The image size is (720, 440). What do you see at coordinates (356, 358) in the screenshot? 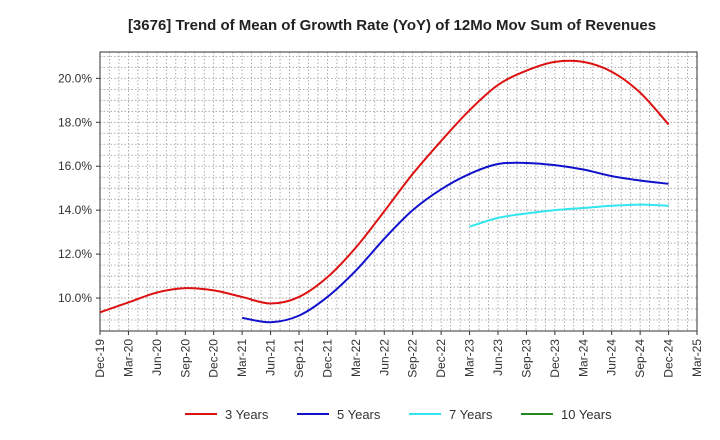
I see `x-tick-label: Mar-22` at bounding box center [356, 358].